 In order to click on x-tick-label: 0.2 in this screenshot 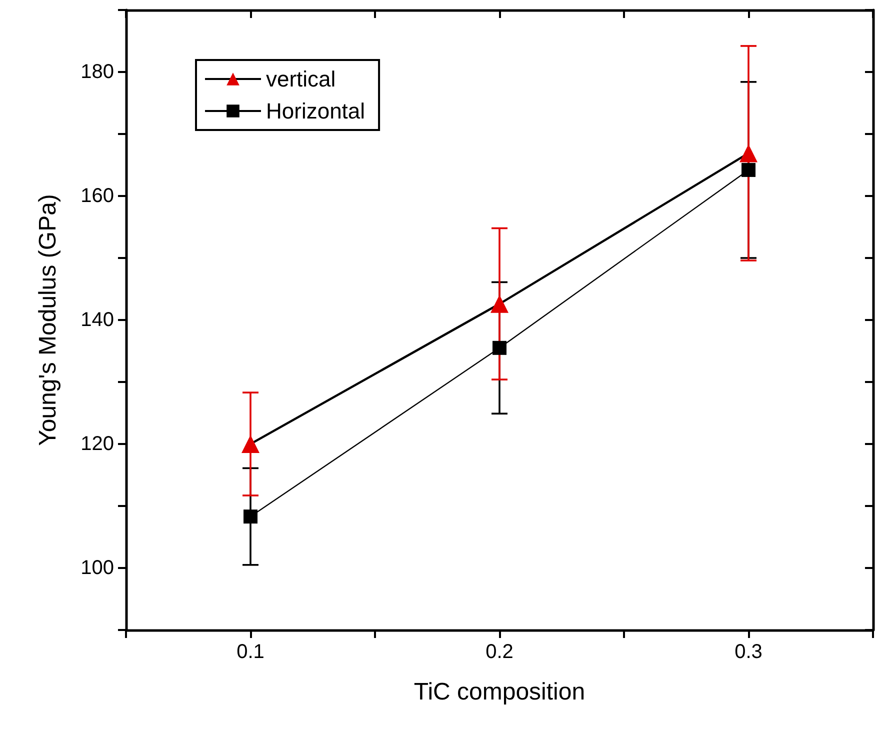, I will do `click(500, 652)`.